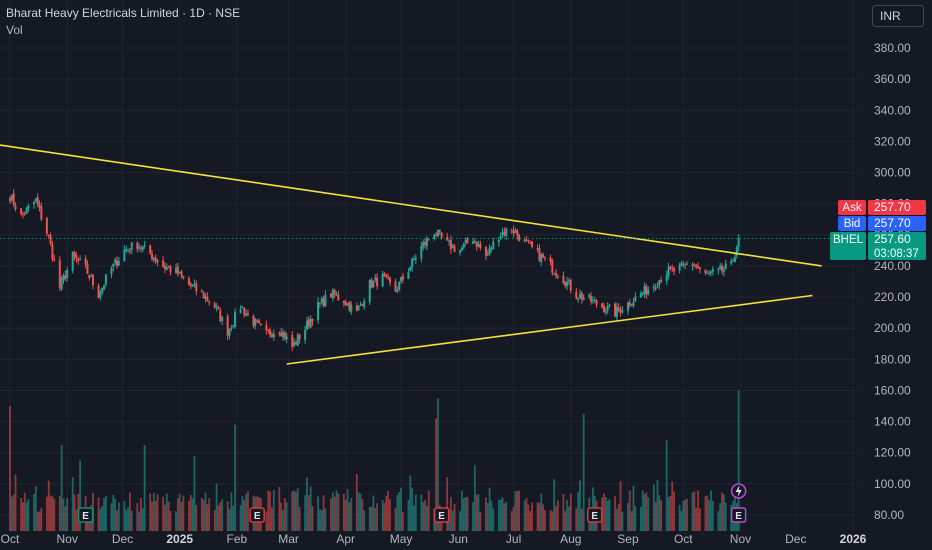 The width and height of the screenshot is (932, 550). Describe the element at coordinates (897, 207) in the screenshot. I see `ask-value-box` at that location.